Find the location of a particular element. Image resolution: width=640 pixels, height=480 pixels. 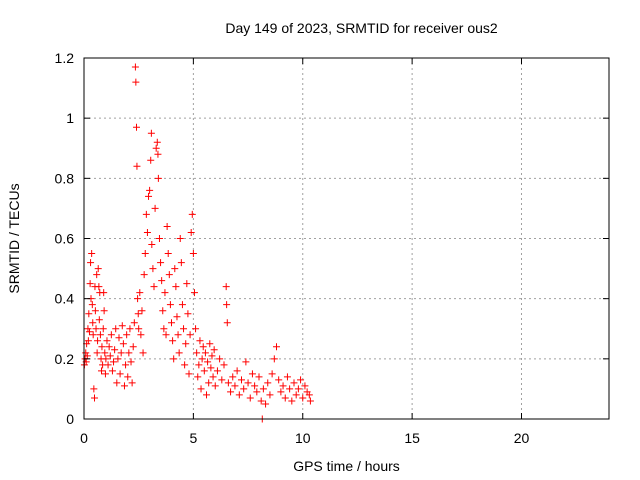

x-tick-label: 15 is located at coordinates (412, 438).